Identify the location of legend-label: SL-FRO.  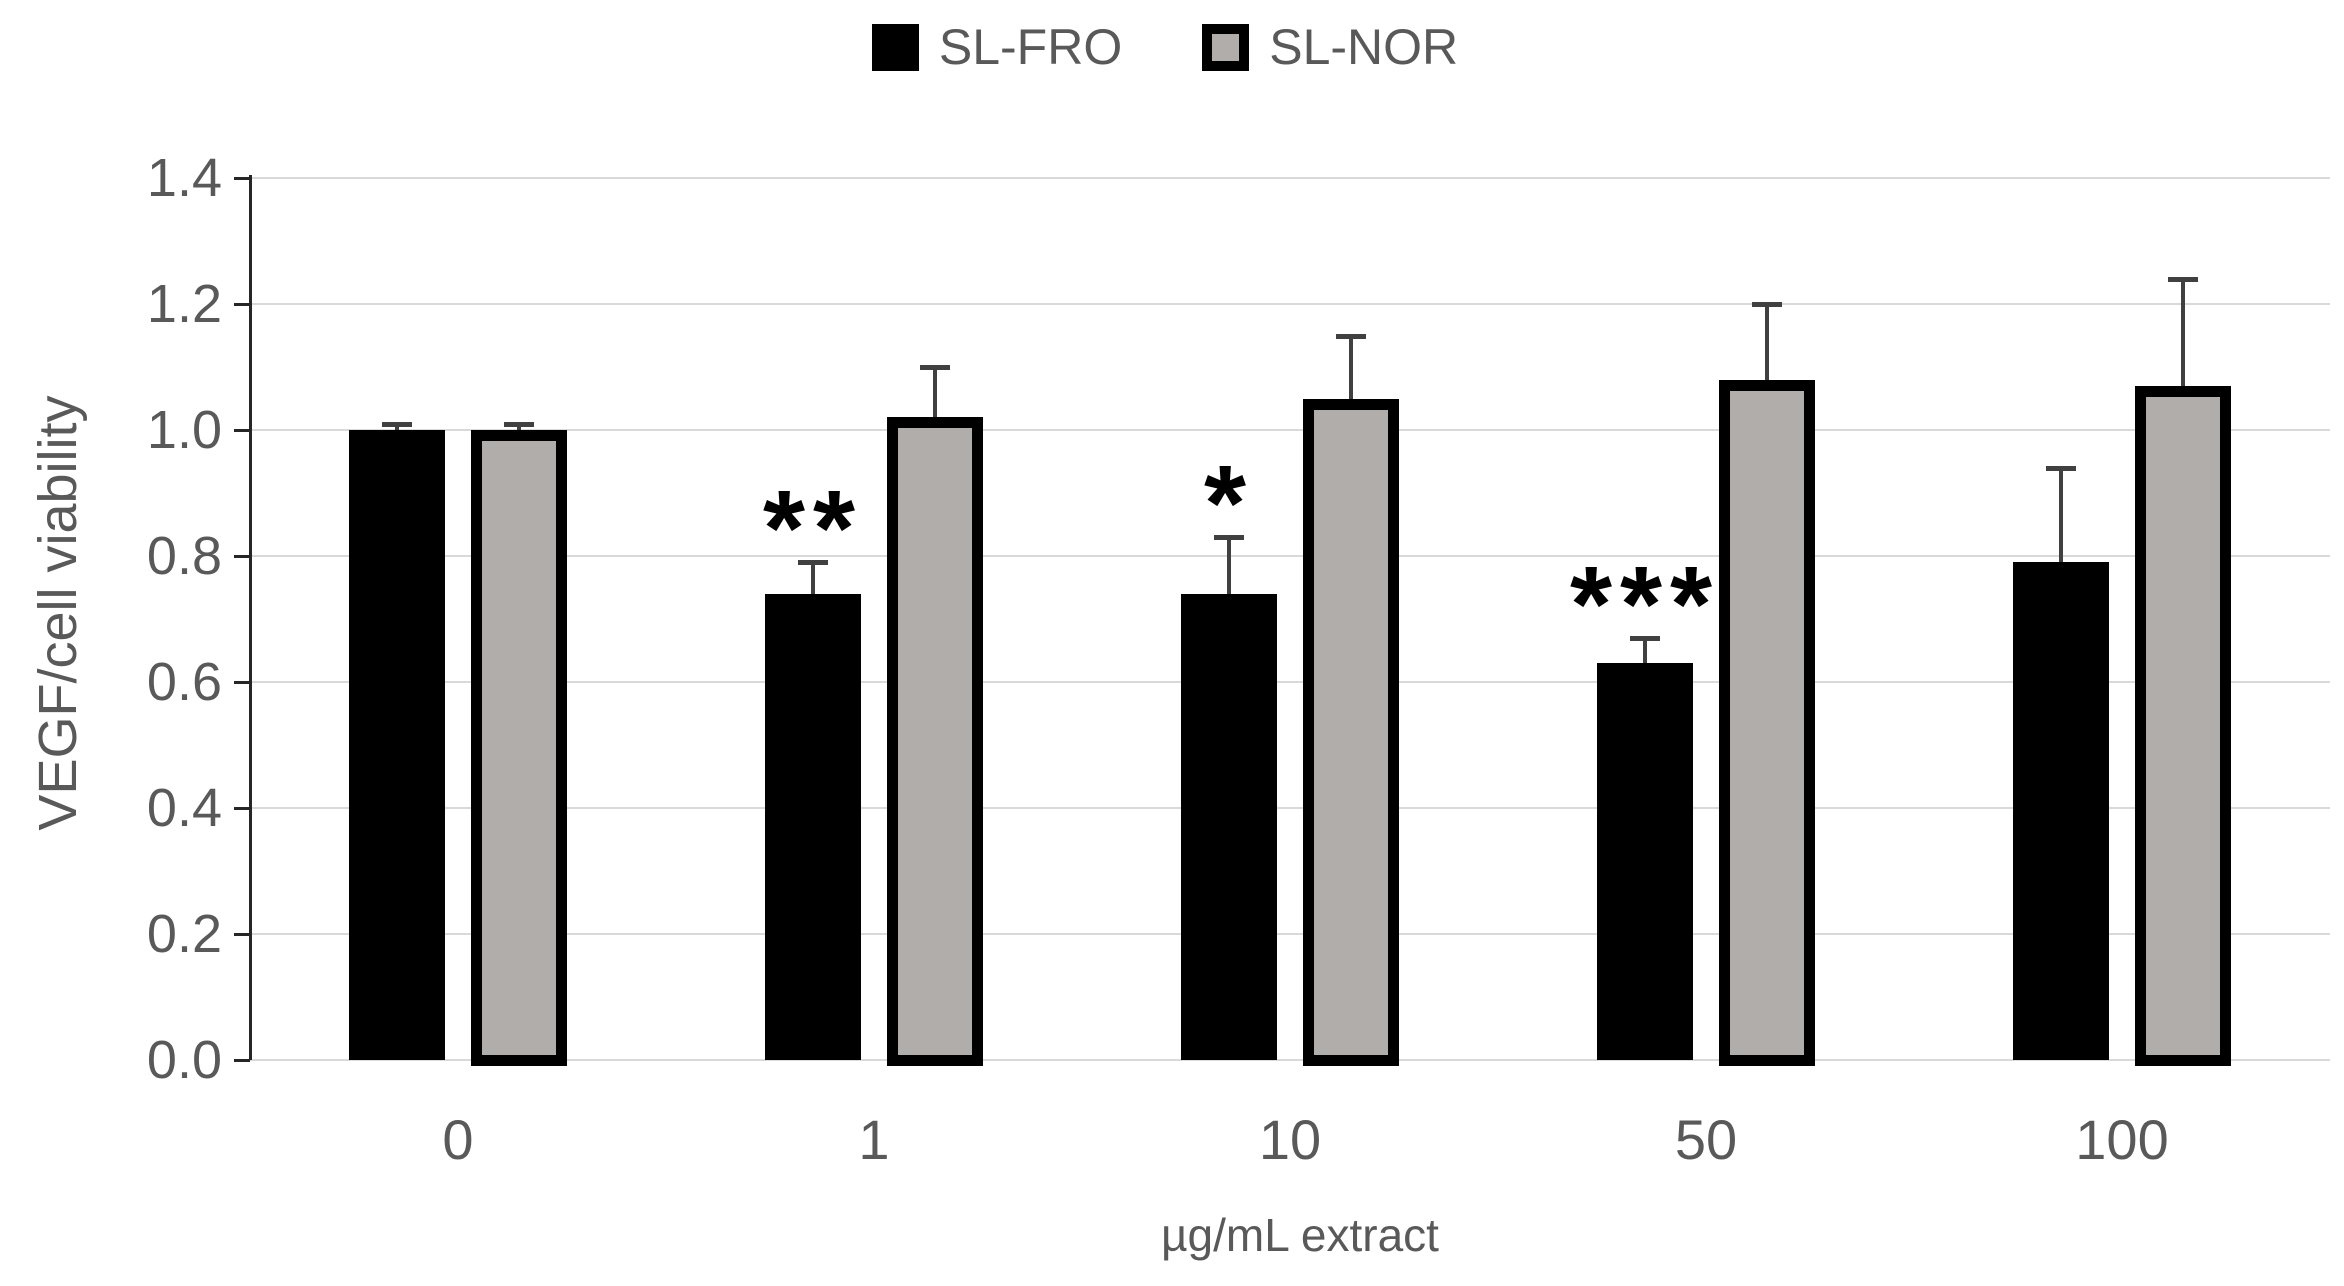
(1030, 47).